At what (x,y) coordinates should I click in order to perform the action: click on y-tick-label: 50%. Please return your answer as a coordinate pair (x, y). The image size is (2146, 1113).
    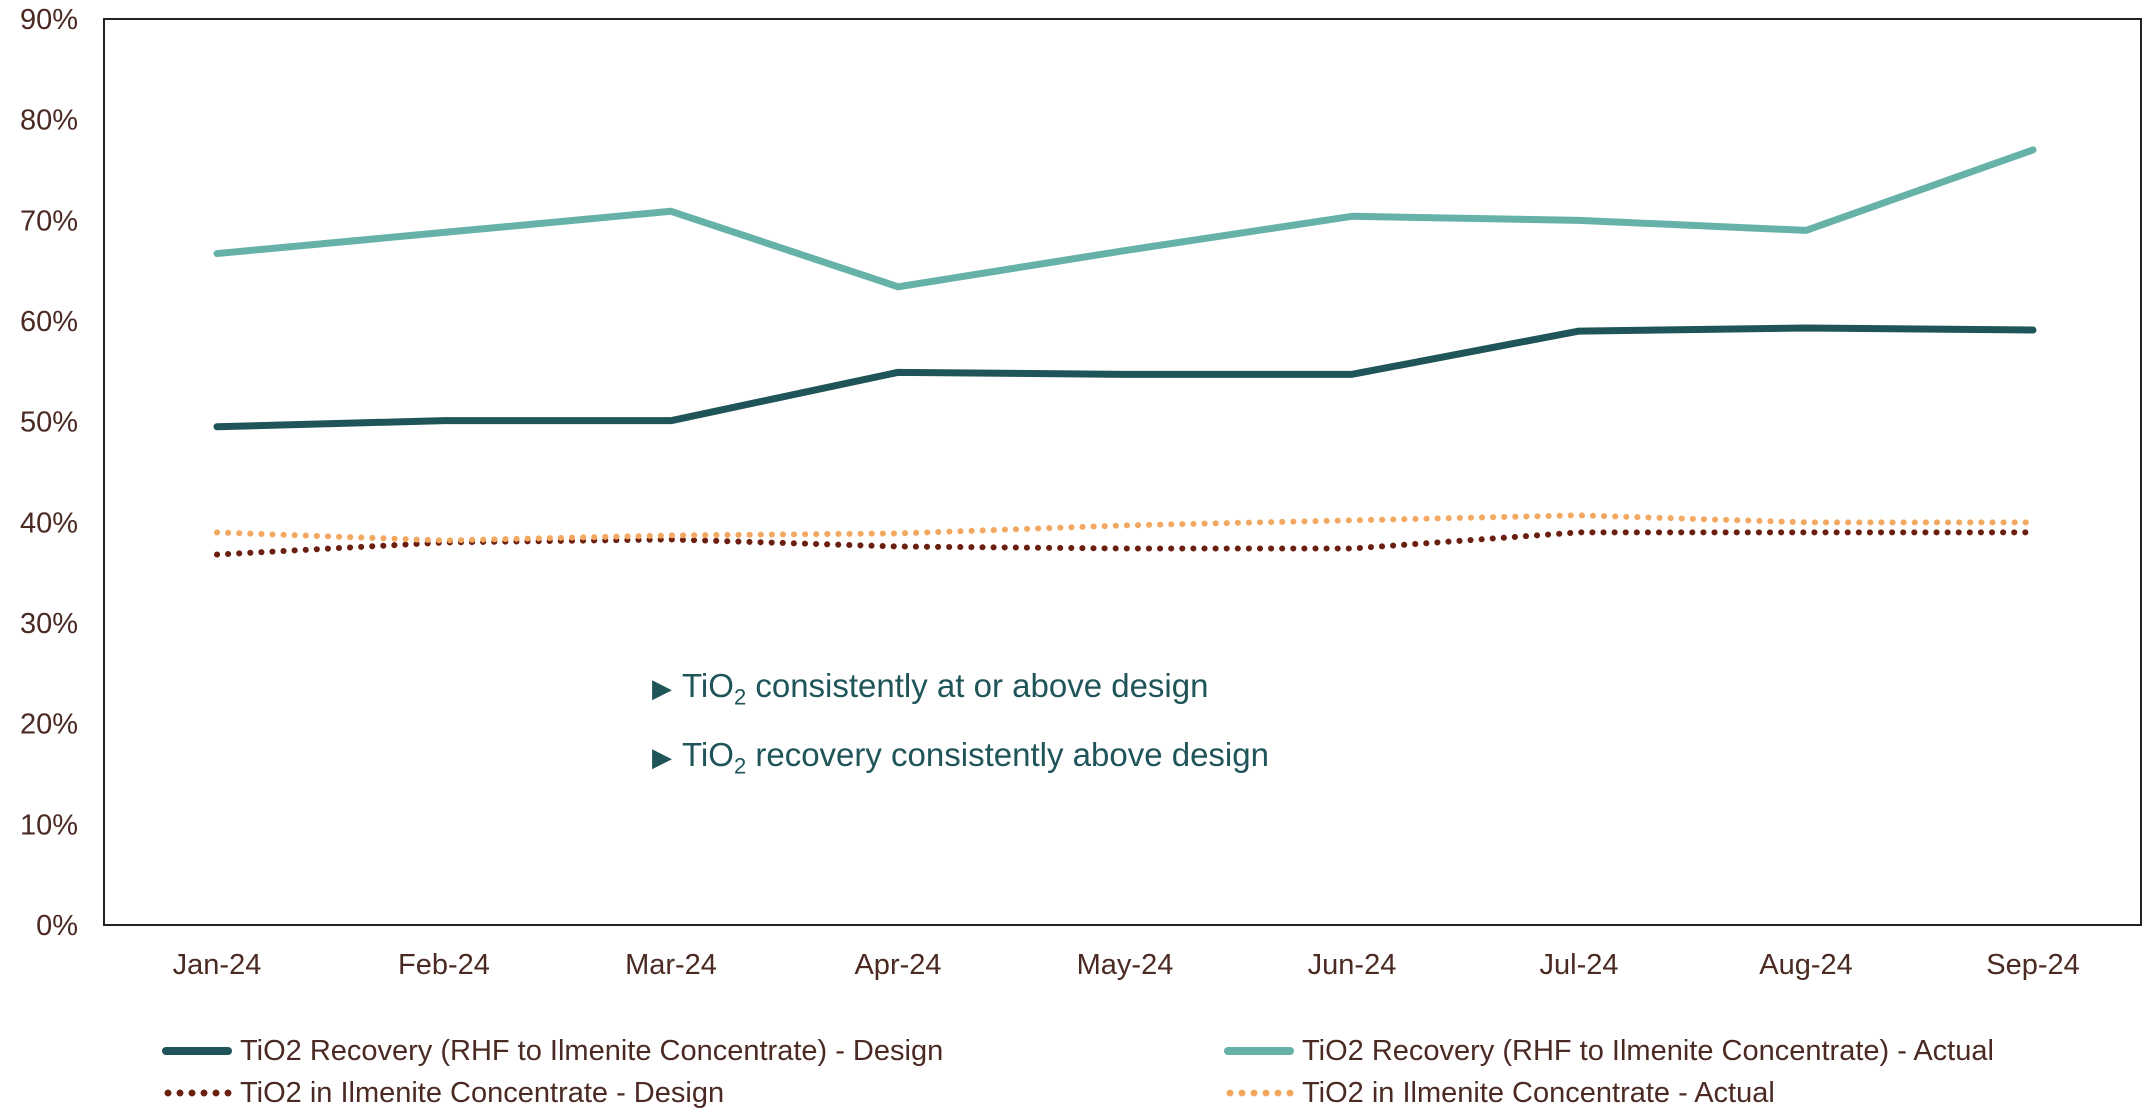
    Looking at the image, I should click on (49, 423).